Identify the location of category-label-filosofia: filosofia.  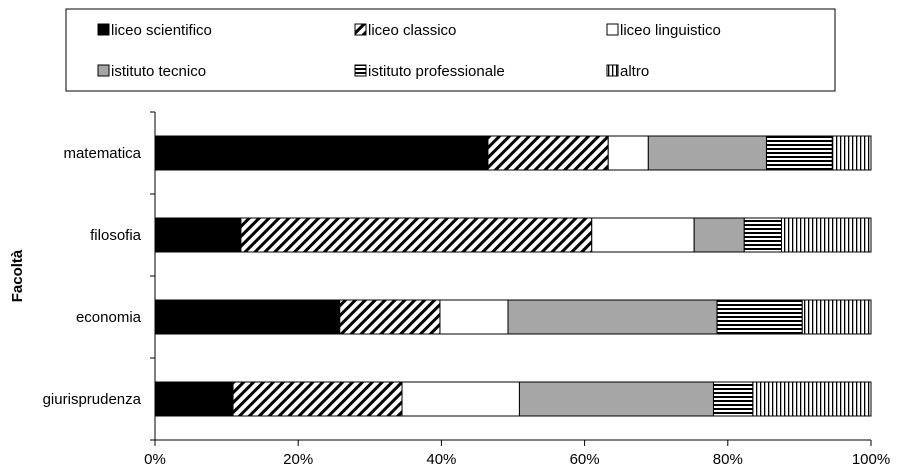
(116, 235).